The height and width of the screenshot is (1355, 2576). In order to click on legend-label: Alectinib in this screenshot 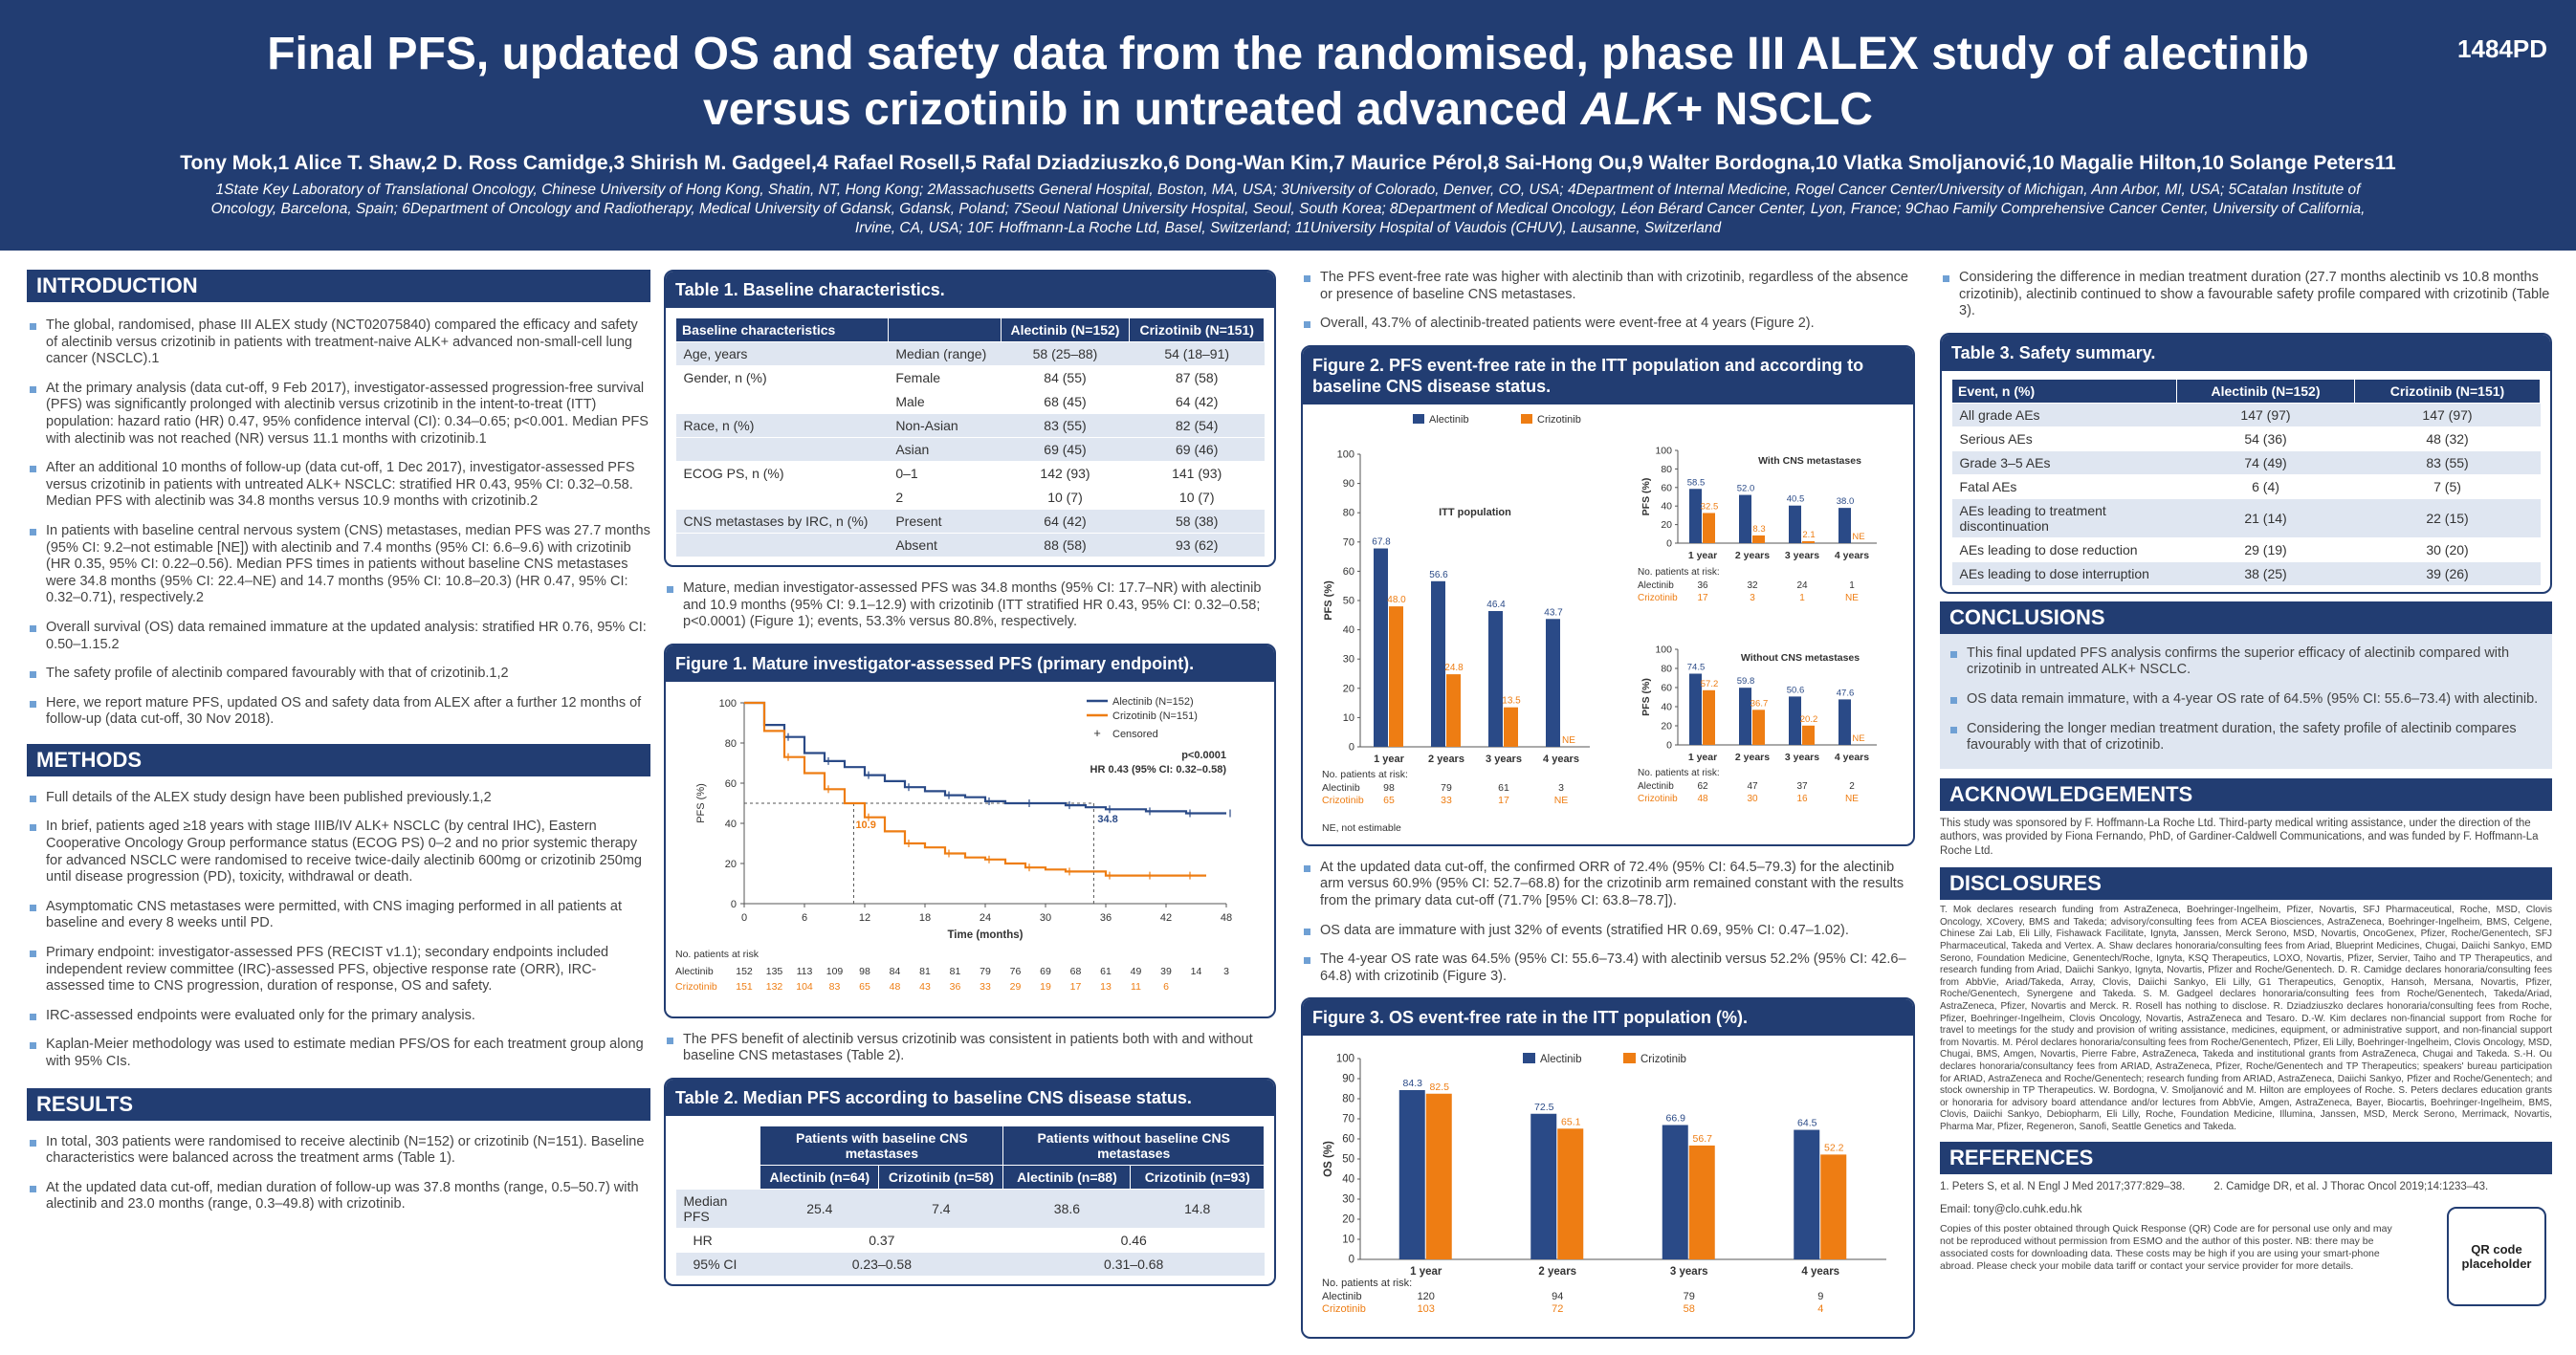, I will do `click(1449, 420)`.